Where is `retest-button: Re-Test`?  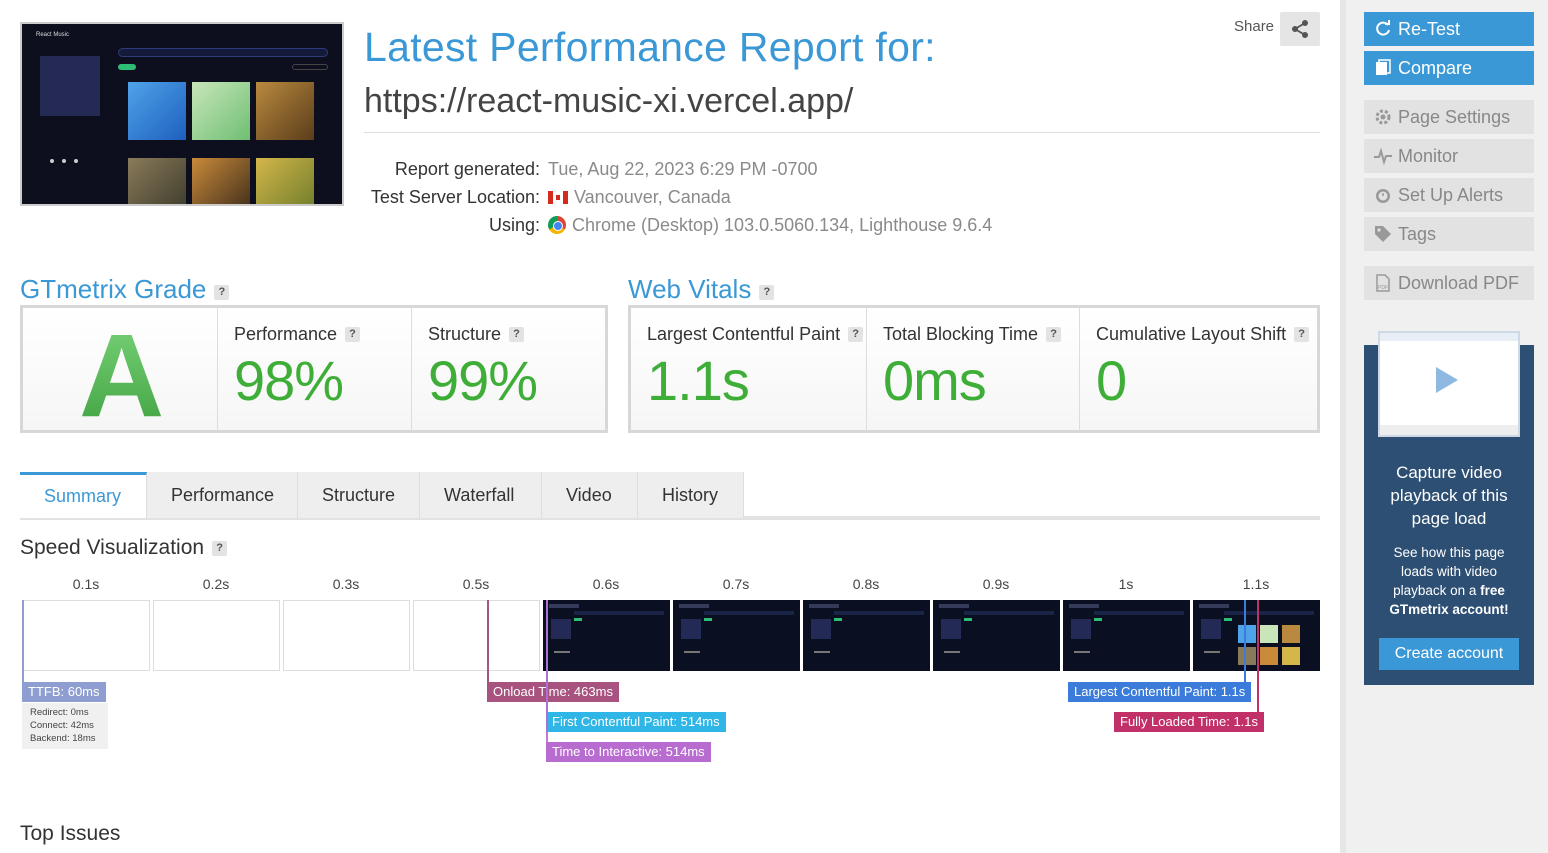 retest-button: Re-Test is located at coordinates (1449, 29).